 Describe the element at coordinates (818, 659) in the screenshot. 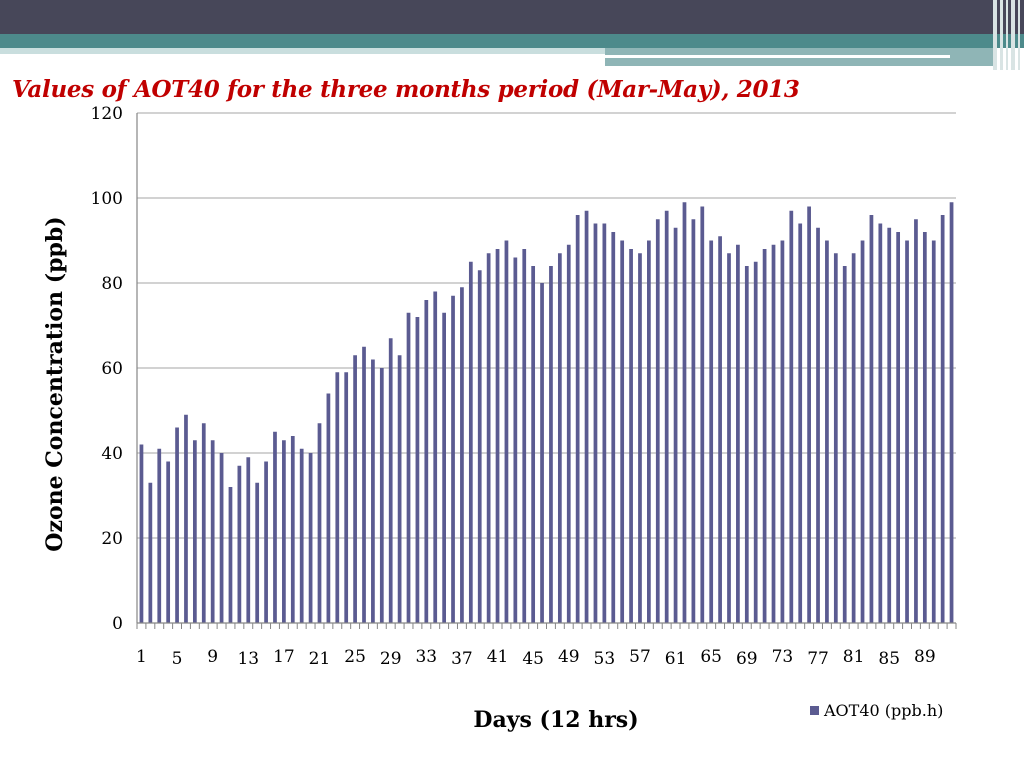

I see `x-tick-label: 77` at that location.